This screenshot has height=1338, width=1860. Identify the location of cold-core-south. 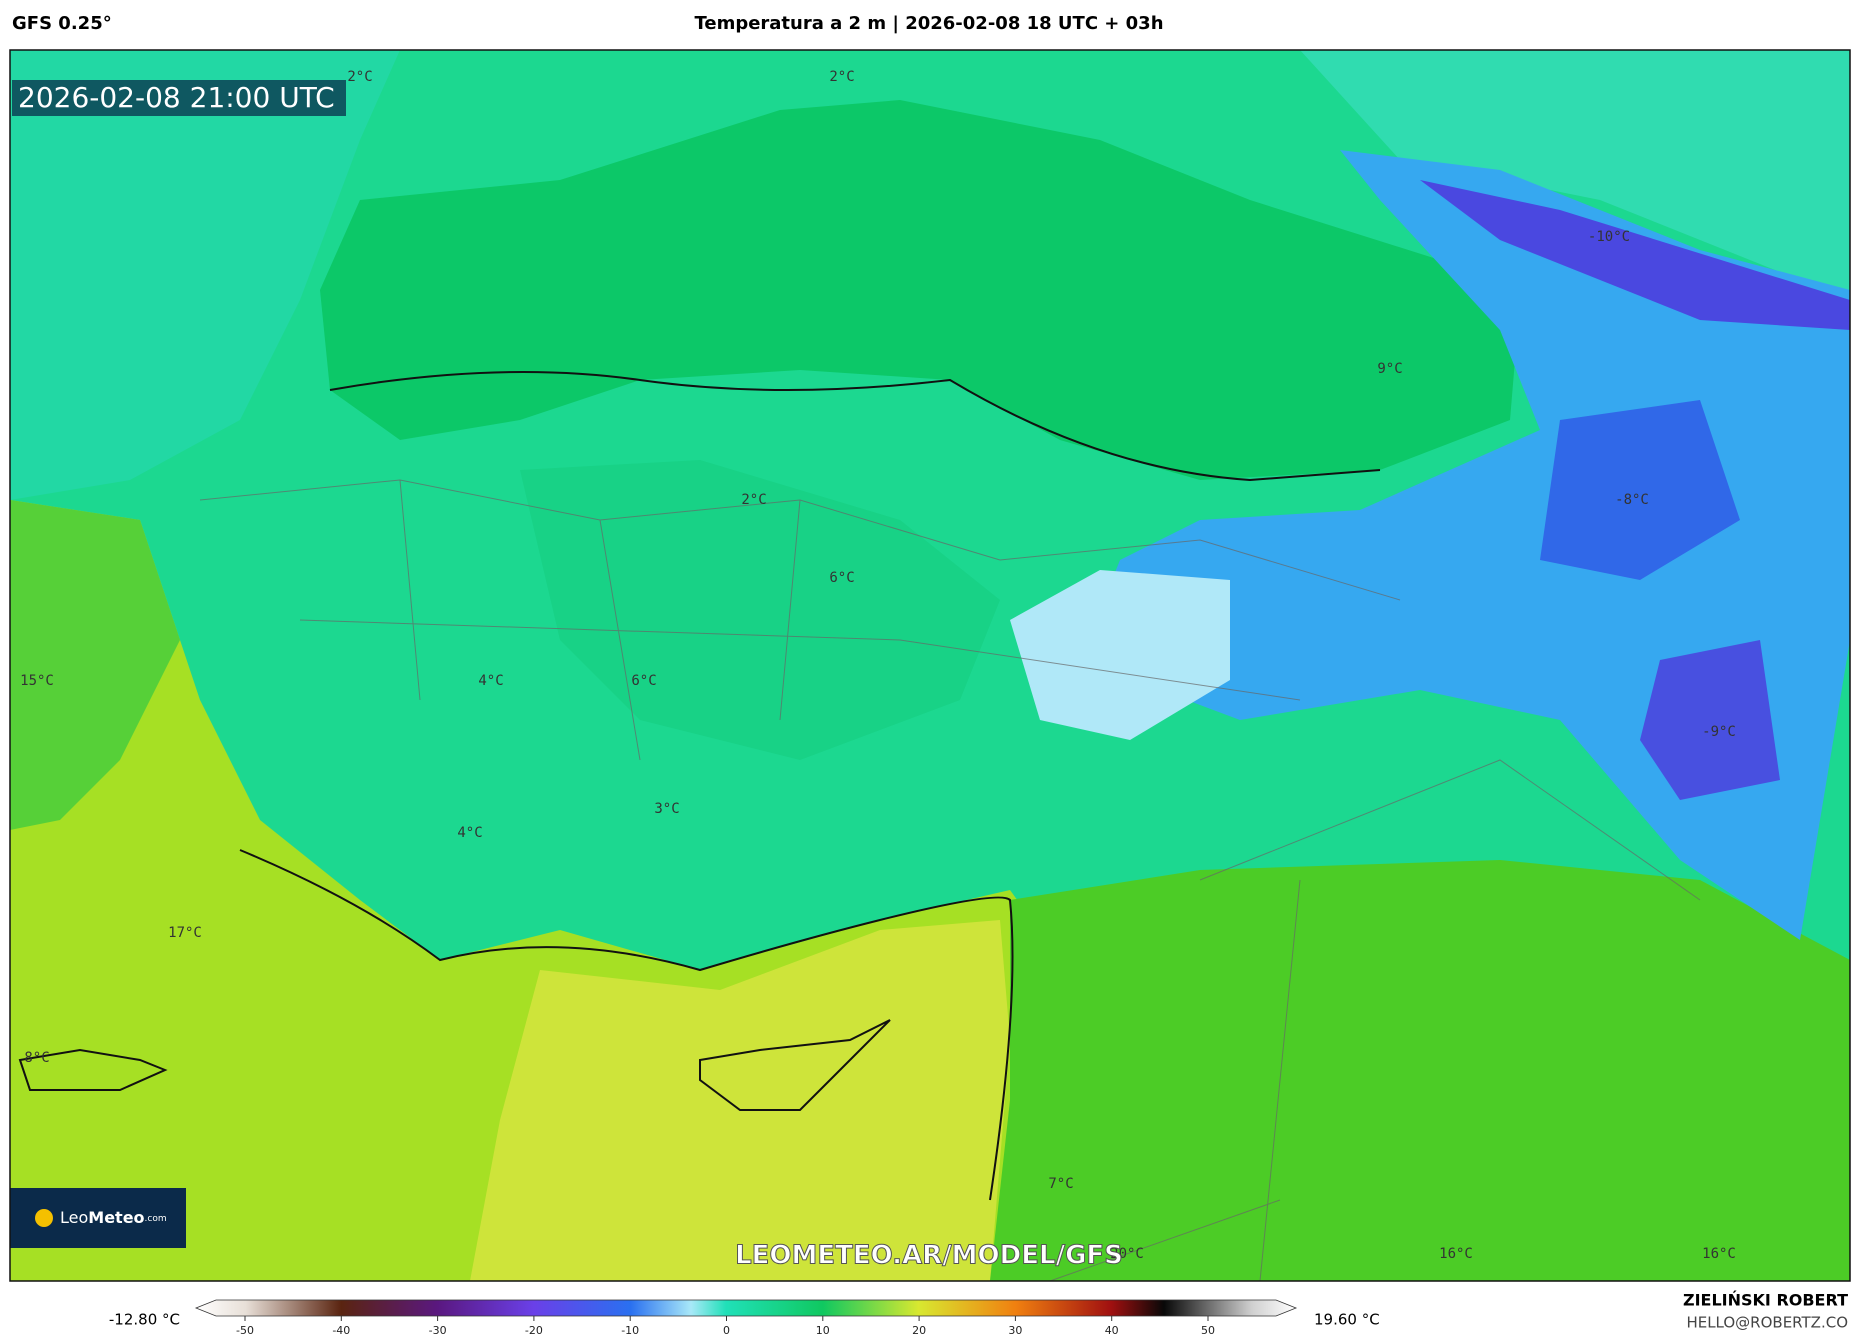
(1710, 720).